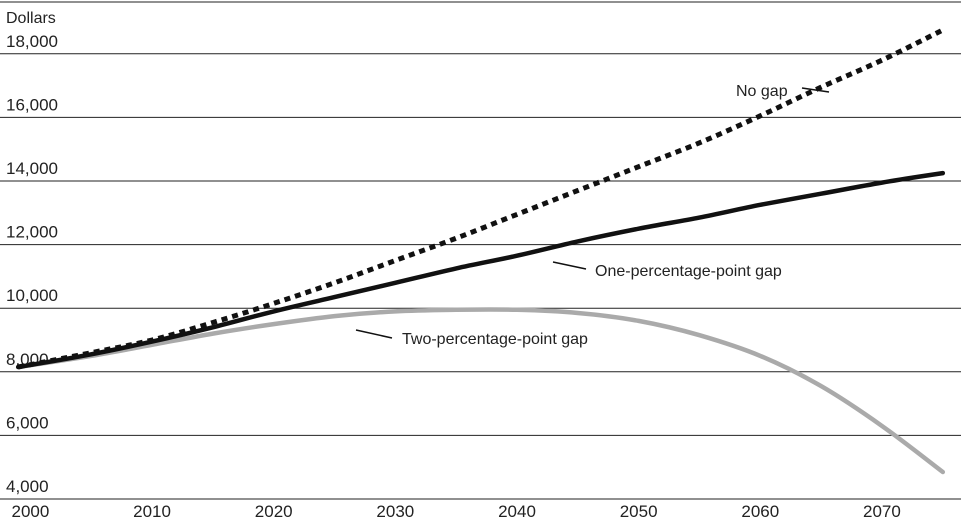 Image resolution: width=961 pixels, height=522 pixels. I want to click on y-tick-label: 4,000, so click(27, 486).